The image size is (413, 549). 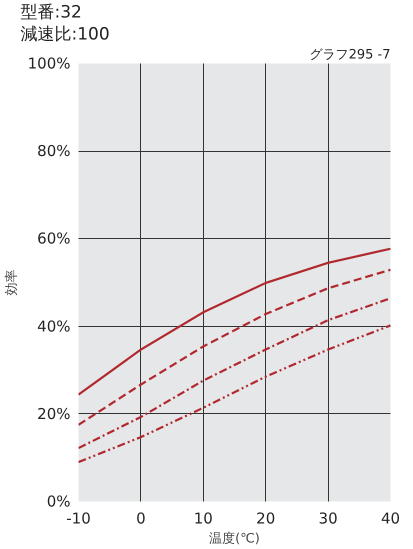 What do you see at coordinates (54, 413) in the screenshot?
I see `y-tick-label: 20%` at bounding box center [54, 413].